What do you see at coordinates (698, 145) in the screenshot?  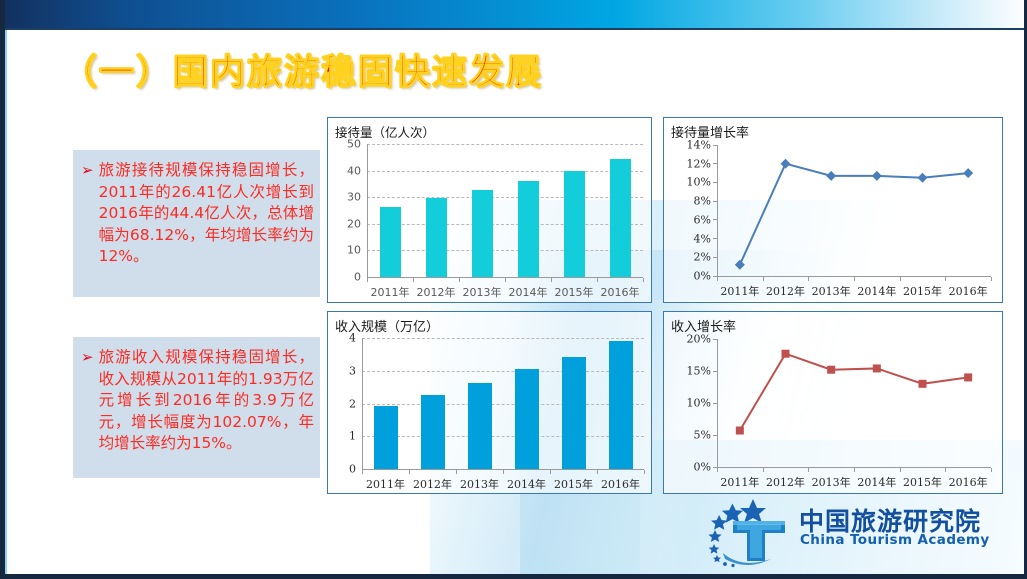 I see `y-axis-tick-label: 14%` at bounding box center [698, 145].